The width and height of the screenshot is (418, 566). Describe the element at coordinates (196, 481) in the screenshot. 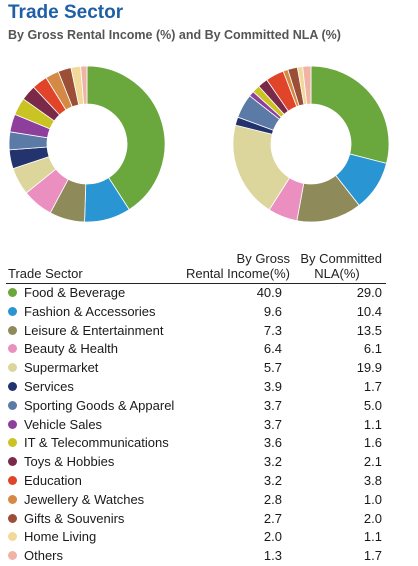

I see `table-row: Education 3.2 3.8` at that location.